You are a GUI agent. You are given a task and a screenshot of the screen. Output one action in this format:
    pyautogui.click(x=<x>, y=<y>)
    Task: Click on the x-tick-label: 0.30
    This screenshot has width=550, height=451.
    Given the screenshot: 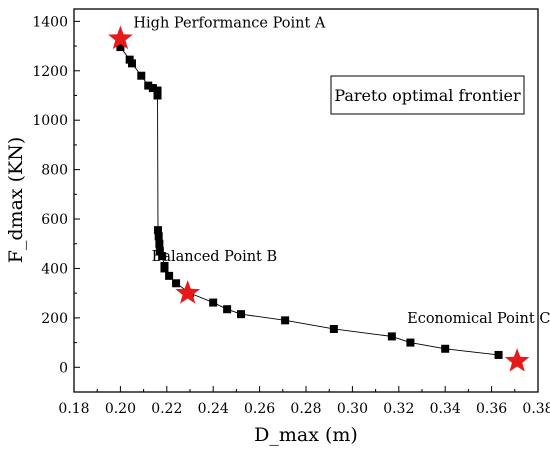 What is the action you would take?
    pyautogui.click(x=352, y=409)
    